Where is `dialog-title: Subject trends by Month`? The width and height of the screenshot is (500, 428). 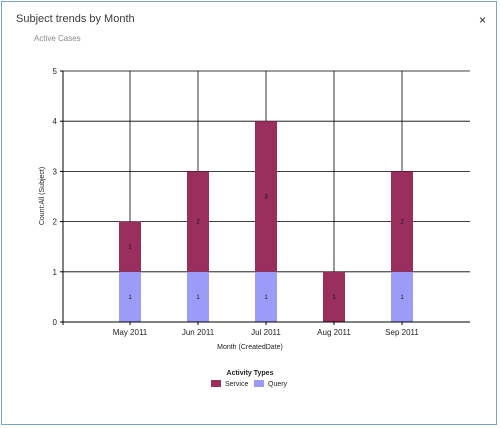
dialog-title: Subject trends by Month is located at coordinates (75, 19).